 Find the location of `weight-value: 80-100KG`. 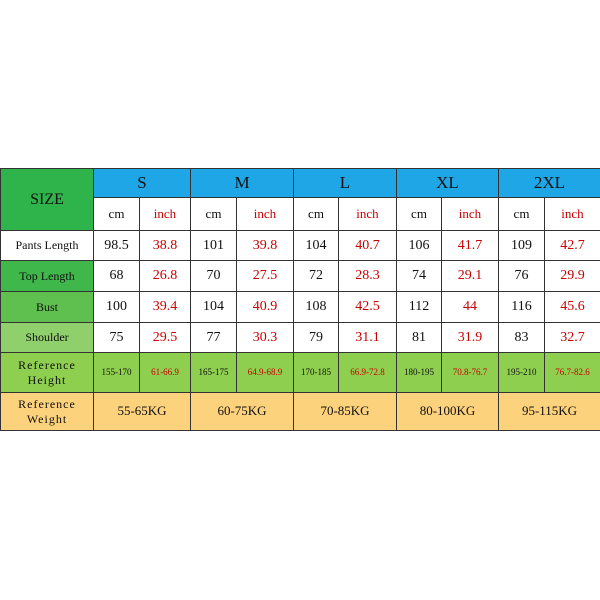

weight-value: 80-100KG is located at coordinates (447, 411).